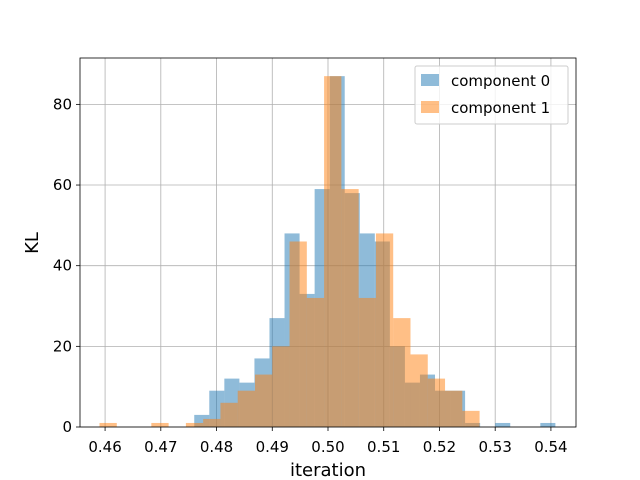 The height and width of the screenshot is (480, 640). Describe the element at coordinates (439, 447) in the screenshot. I see `x-tick-label: 0.52` at that location.